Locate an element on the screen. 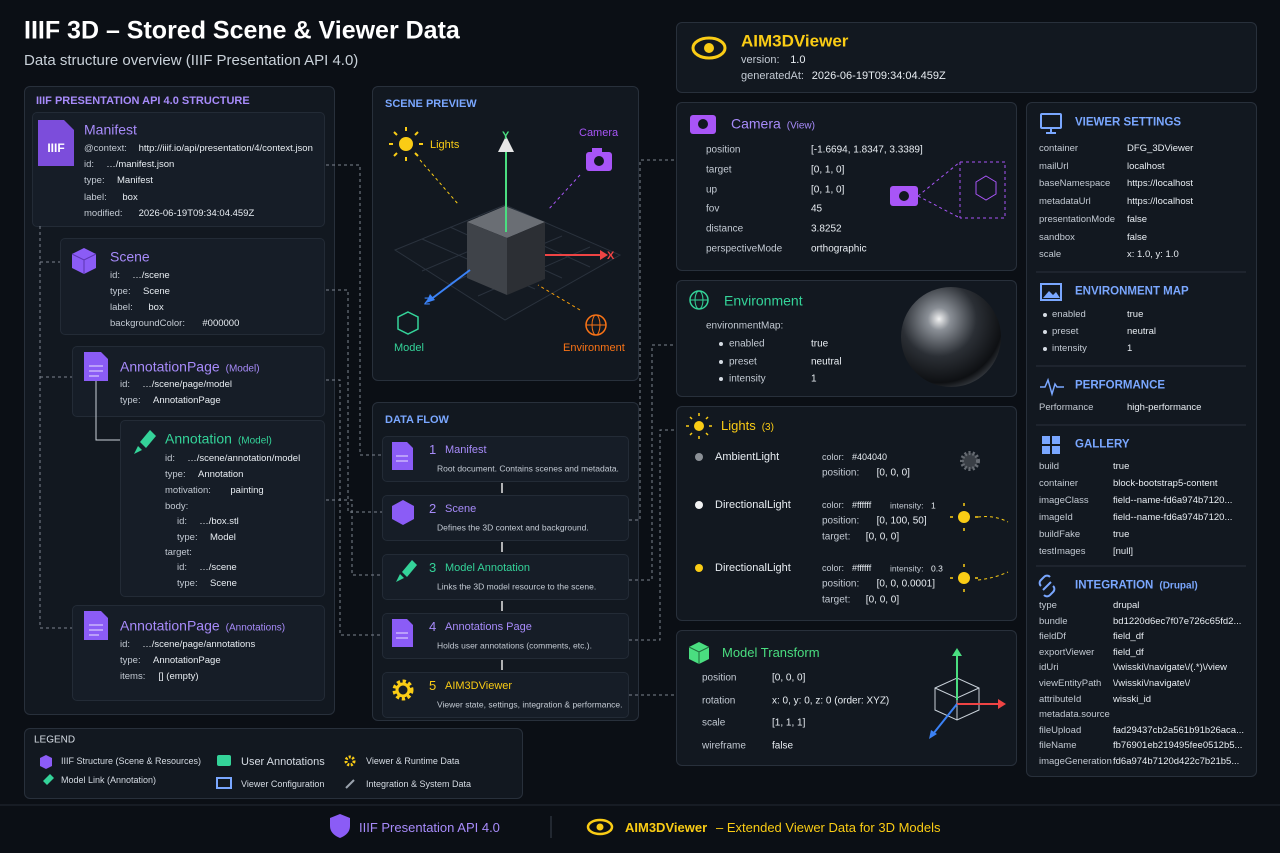 The image size is (1280, 853). field-key: position is located at coordinates (723, 150).